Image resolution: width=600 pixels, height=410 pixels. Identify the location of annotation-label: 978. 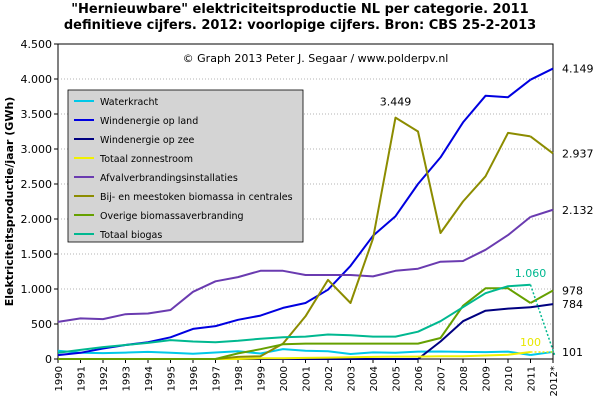
(572, 291).